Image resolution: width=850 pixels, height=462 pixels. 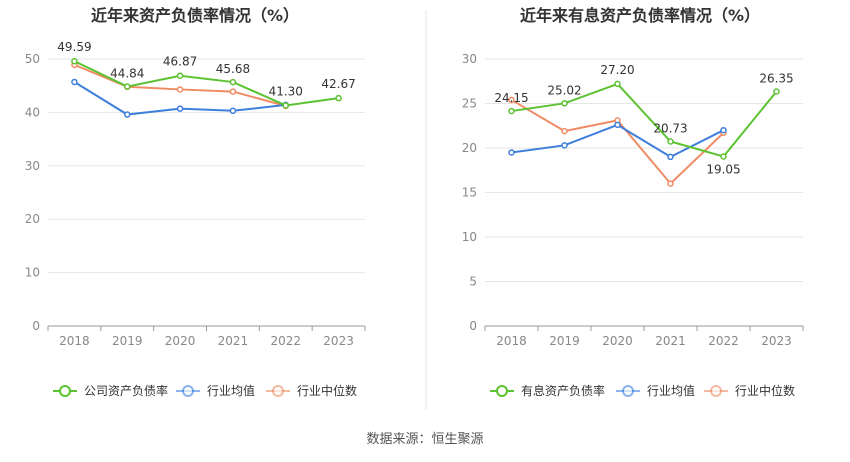 I want to click on y-tick-label: 15, so click(x=469, y=193).